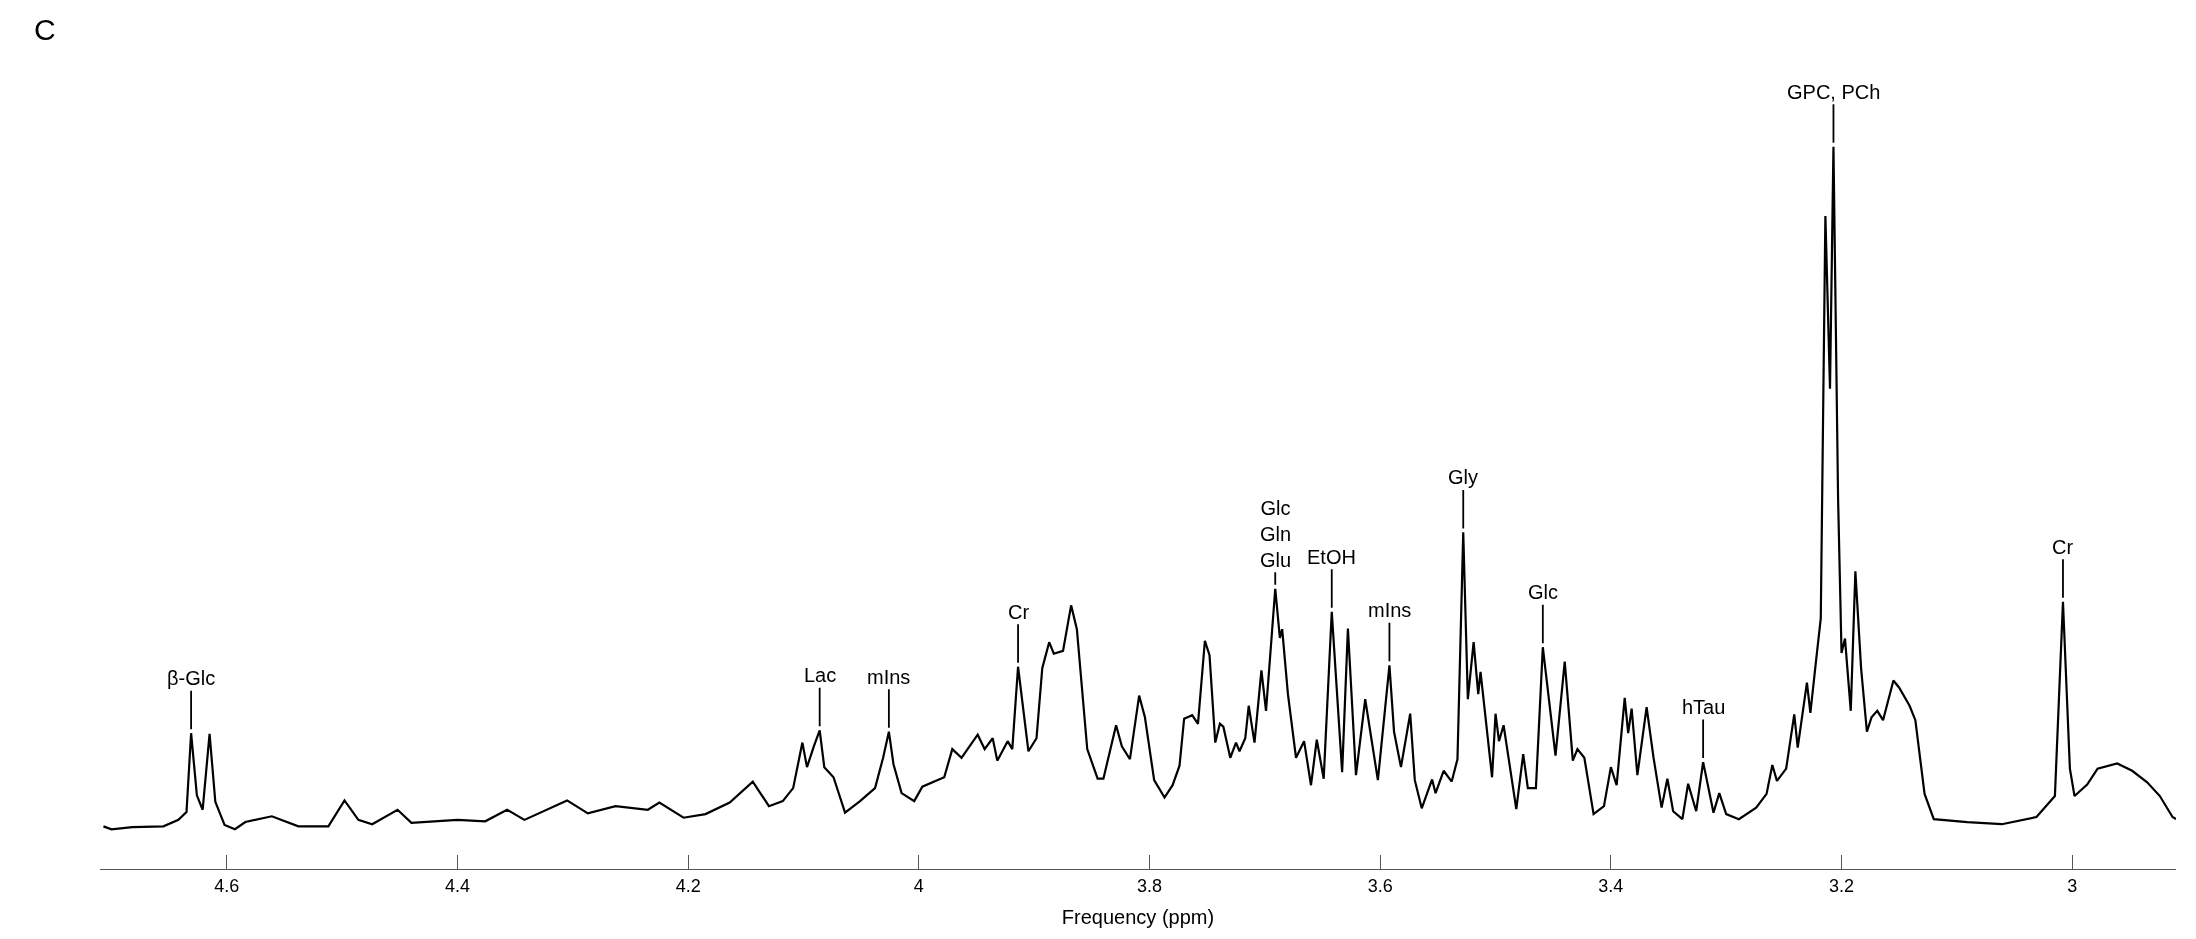 The image size is (2196, 939). What do you see at coordinates (227, 885) in the screenshot?
I see `x-tick-label: 4.6` at bounding box center [227, 885].